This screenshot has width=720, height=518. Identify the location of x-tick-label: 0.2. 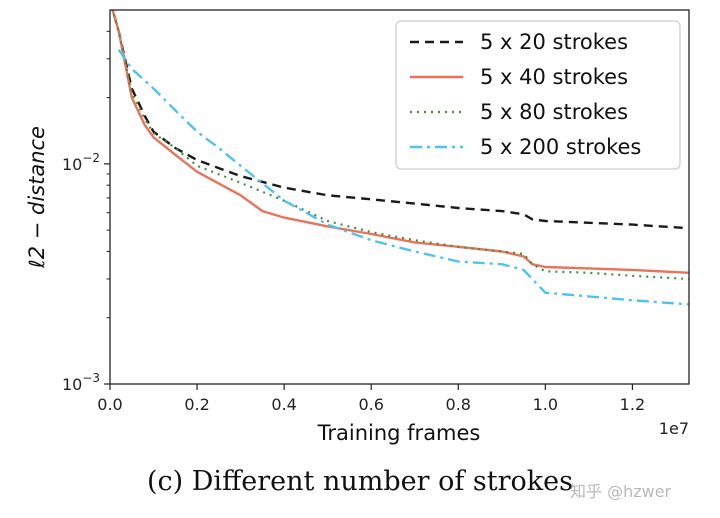
(196, 404).